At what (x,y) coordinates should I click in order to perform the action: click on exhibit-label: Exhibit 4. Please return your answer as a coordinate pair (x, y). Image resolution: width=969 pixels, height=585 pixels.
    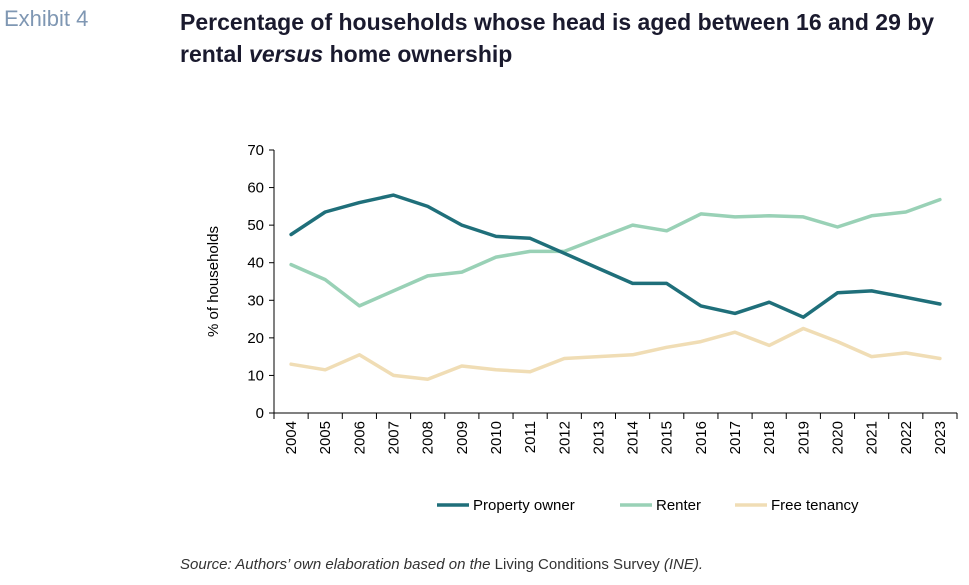
    Looking at the image, I should click on (46, 18).